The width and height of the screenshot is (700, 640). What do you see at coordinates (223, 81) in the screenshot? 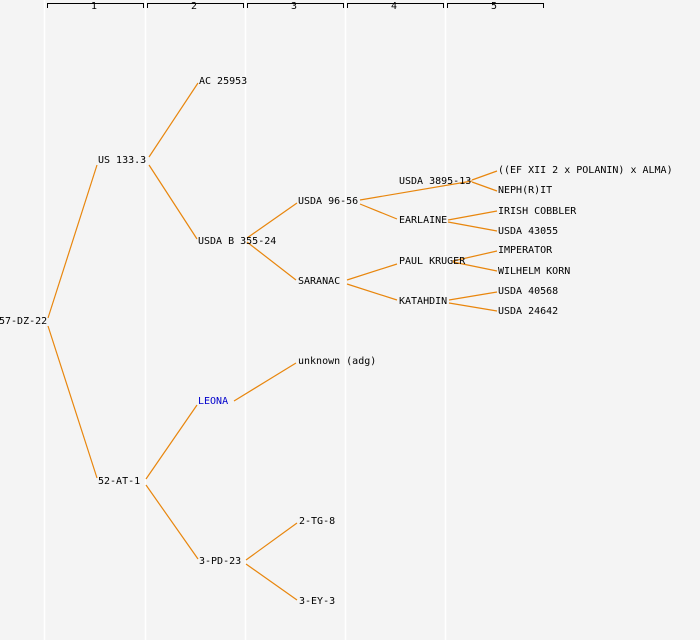
I see `pedigree-node-ac-25953: AC 25953` at bounding box center [223, 81].